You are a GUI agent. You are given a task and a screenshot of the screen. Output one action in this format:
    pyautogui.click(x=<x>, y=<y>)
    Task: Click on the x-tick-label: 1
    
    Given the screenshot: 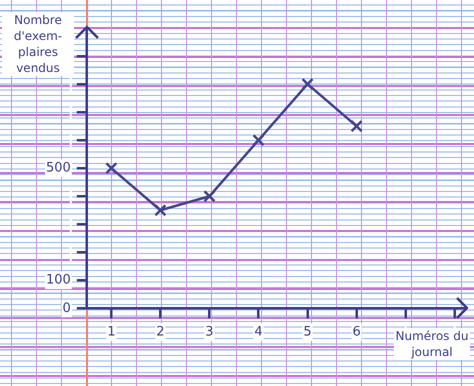 What is the action you would take?
    pyautogui.click(x=111, y=332)
    